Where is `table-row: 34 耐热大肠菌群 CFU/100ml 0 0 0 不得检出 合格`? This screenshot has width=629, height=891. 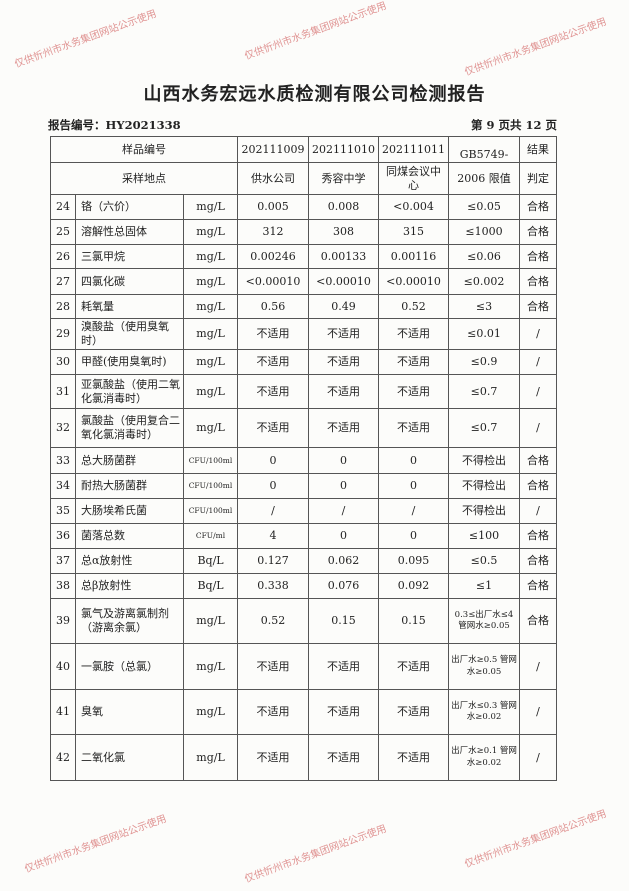
table-row: 34 耐热大肠菌群 CFU/100ml 0 0 0 不得检出 合格 is located at coordinates (304, 486).